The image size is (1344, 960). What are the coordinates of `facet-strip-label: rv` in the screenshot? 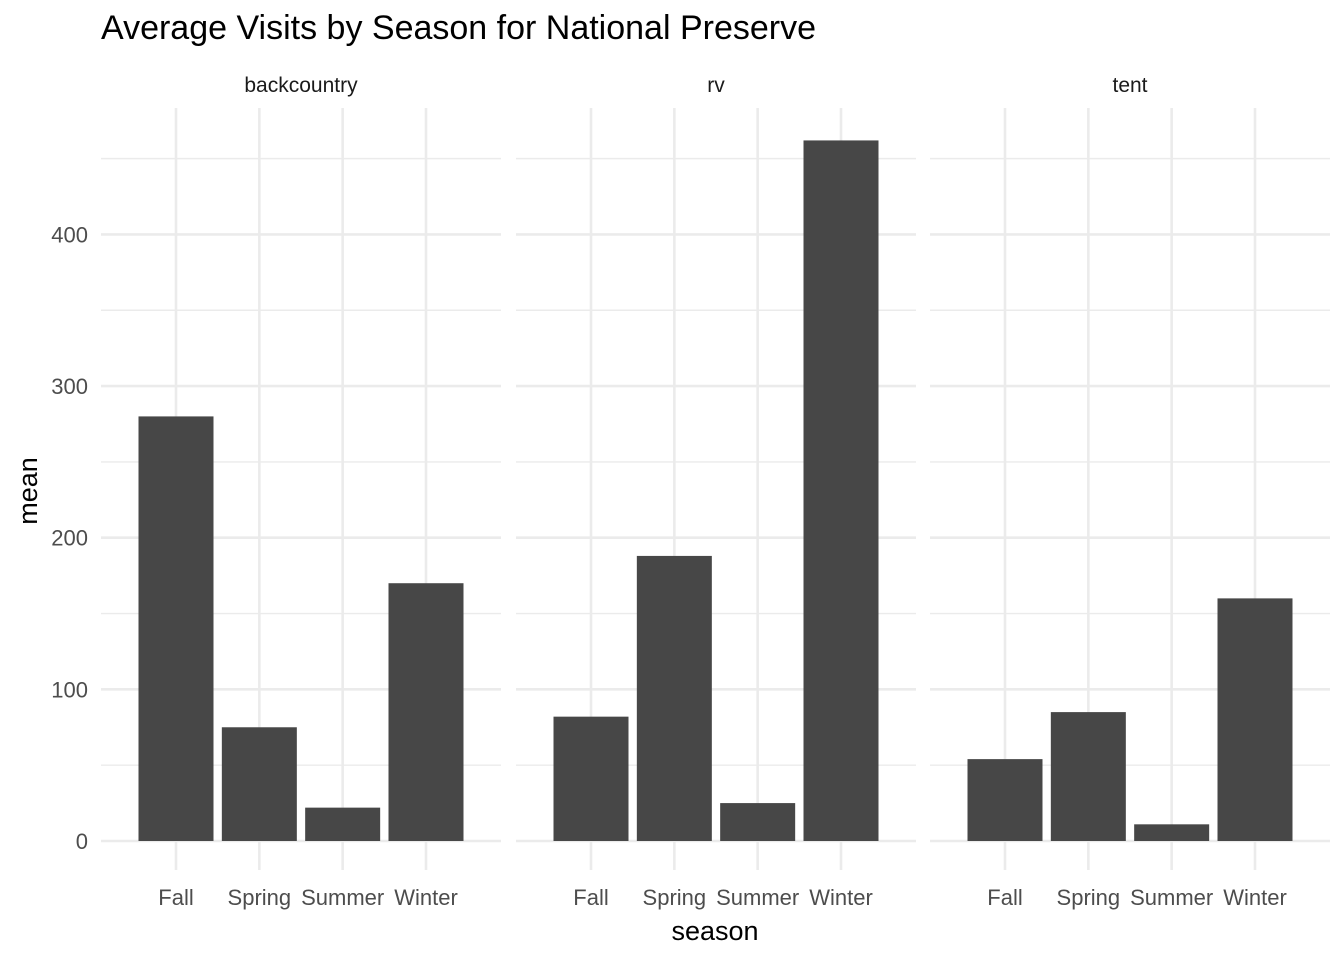 It's located at (716, 85).